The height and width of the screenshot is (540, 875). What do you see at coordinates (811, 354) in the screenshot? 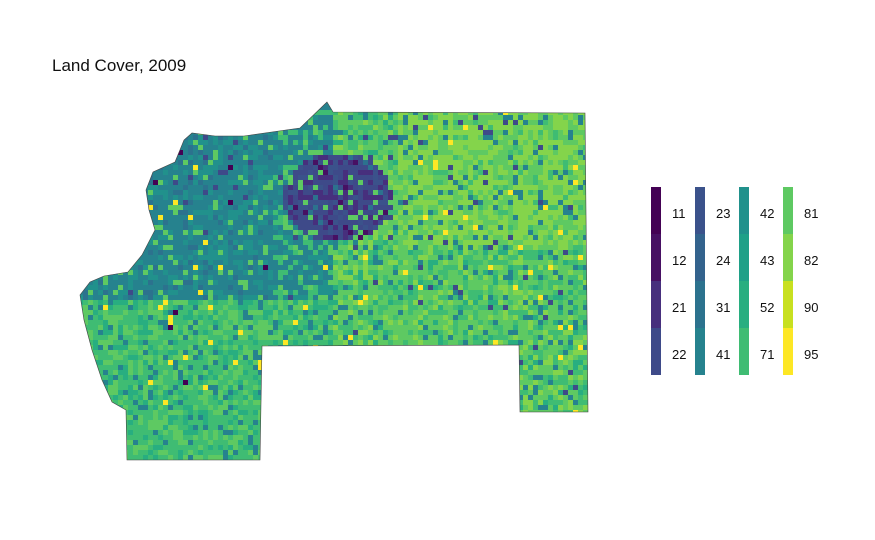
I see `legend-label-95: 95` at bounding box center [811, 354].